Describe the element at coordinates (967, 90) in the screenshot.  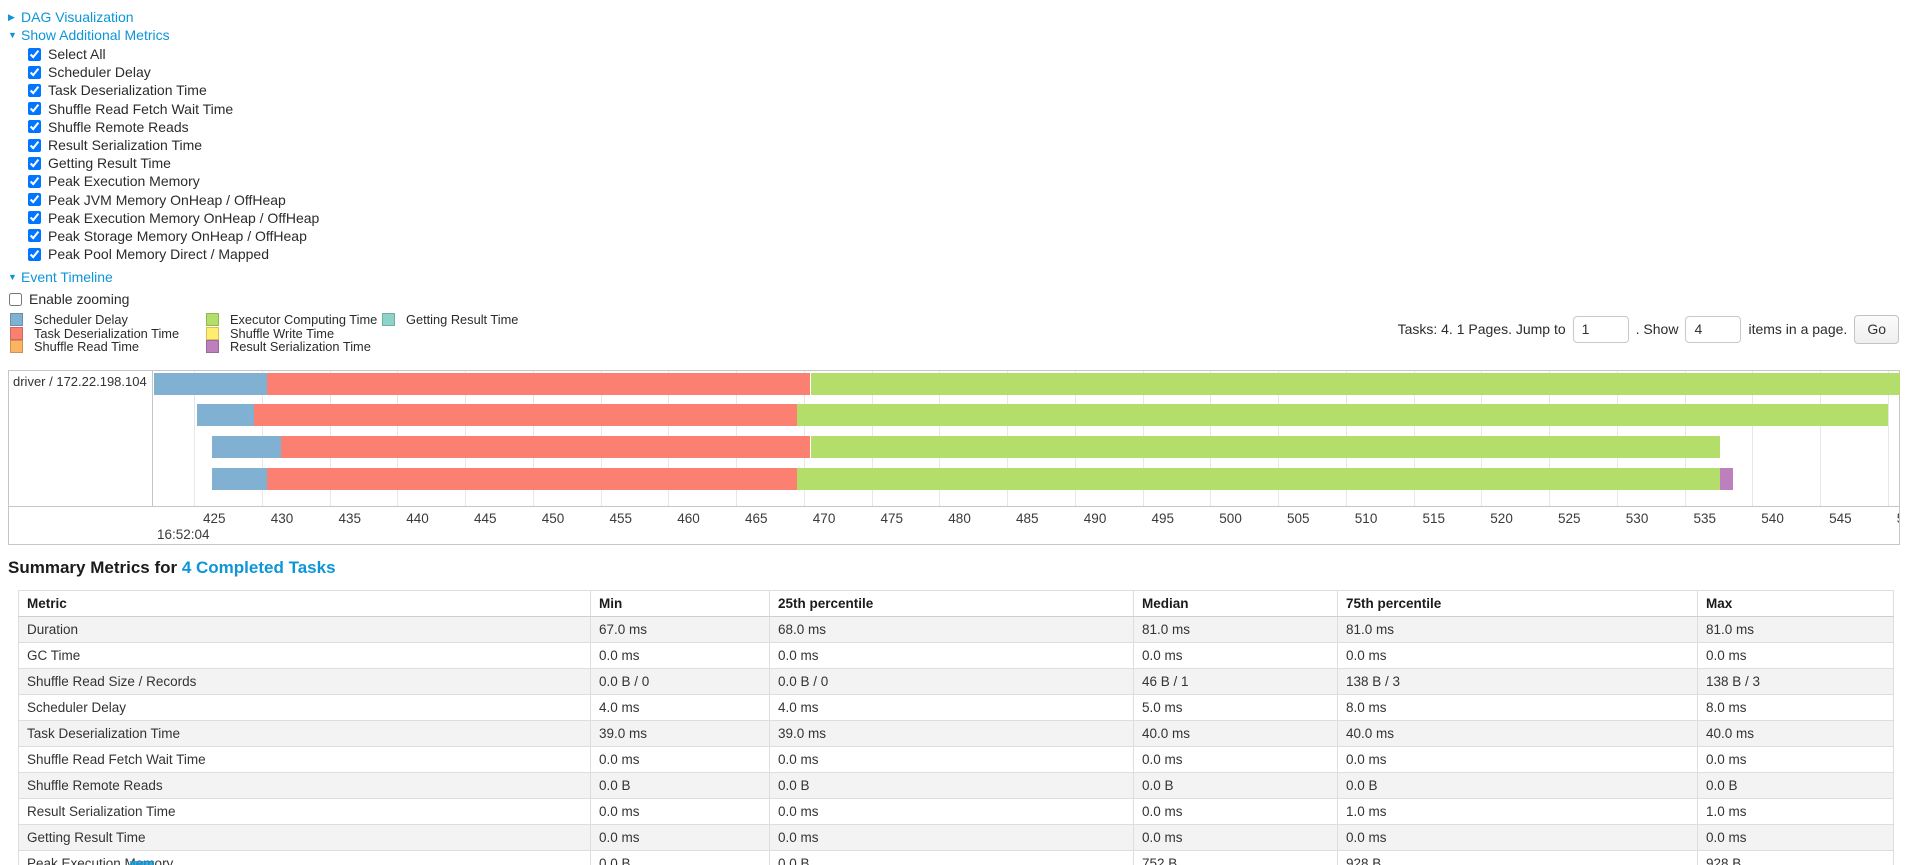
I see `metric-checkbox-row: Task Deserialization Time` at that location.